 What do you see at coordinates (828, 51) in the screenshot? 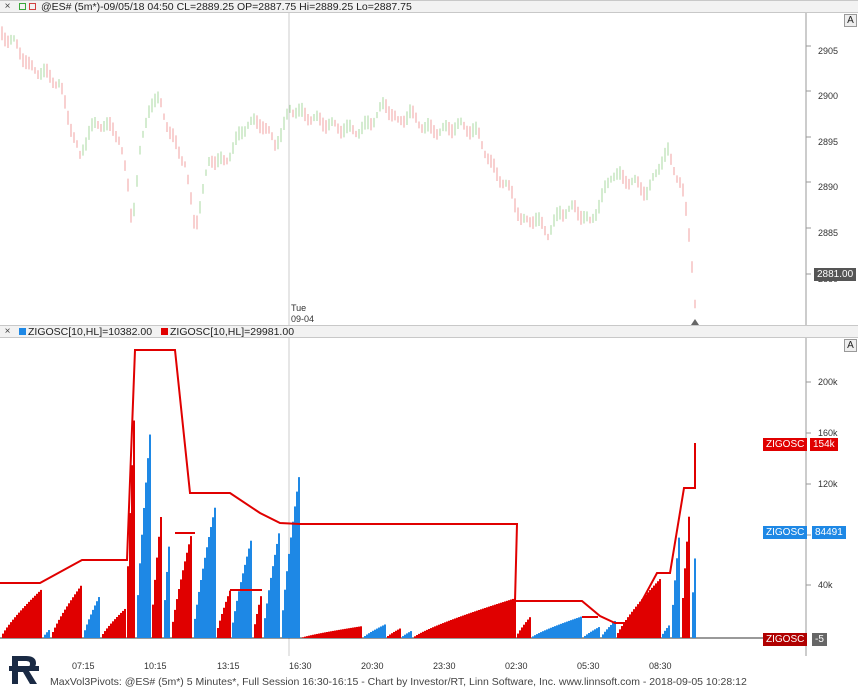
I see `price-ytick: 2905` at bounding box center [828, 51].